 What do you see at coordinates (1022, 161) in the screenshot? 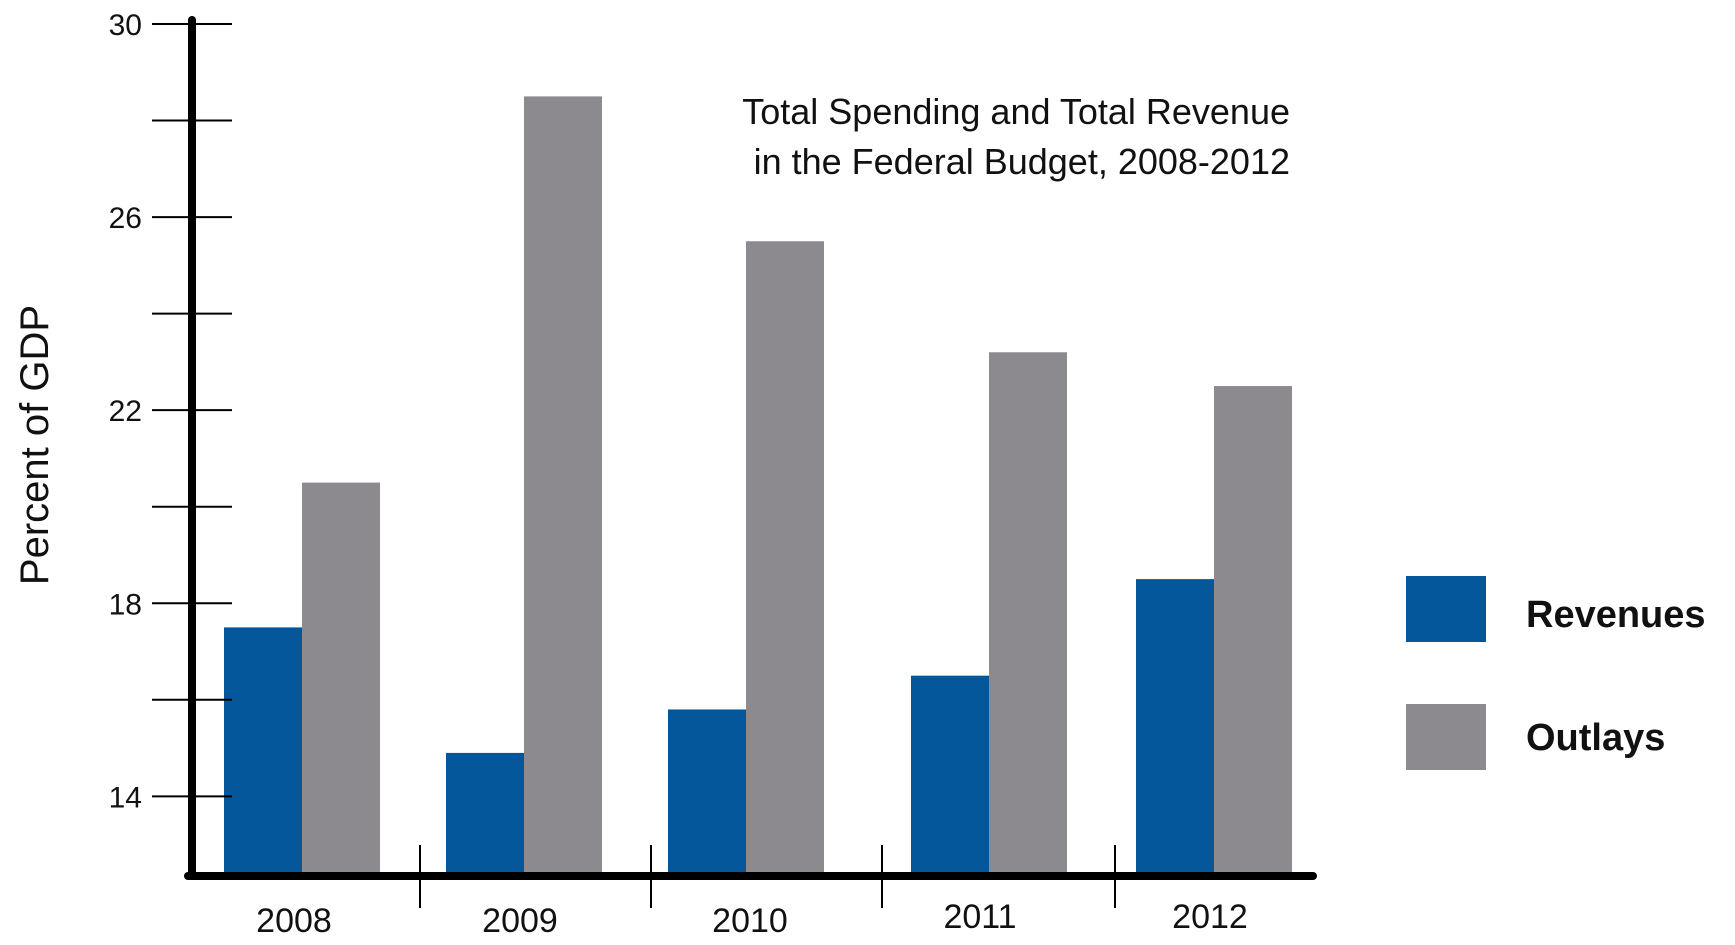
I see `chart-title-line-2: in the Federal Budget, 2008-2012` at bounding box center [1022, 161].